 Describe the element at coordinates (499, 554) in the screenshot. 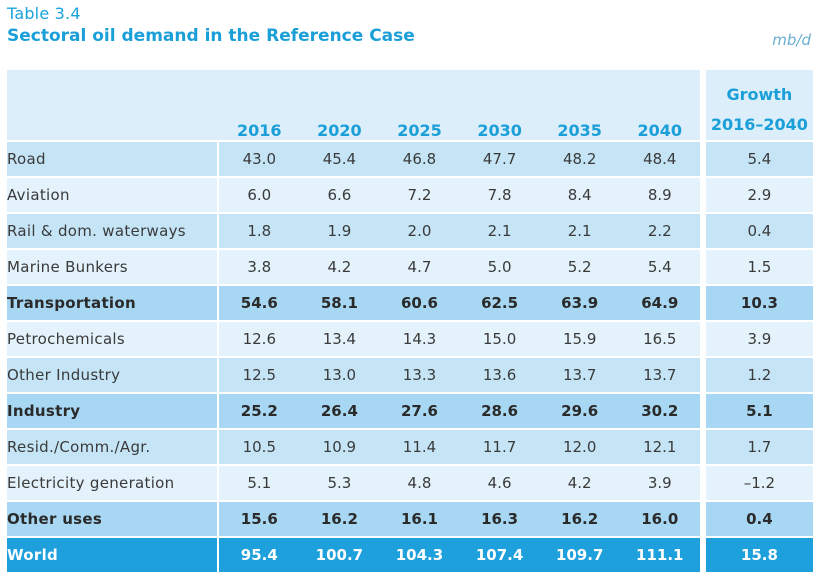

I see `value-cell: 107.4` at that location.